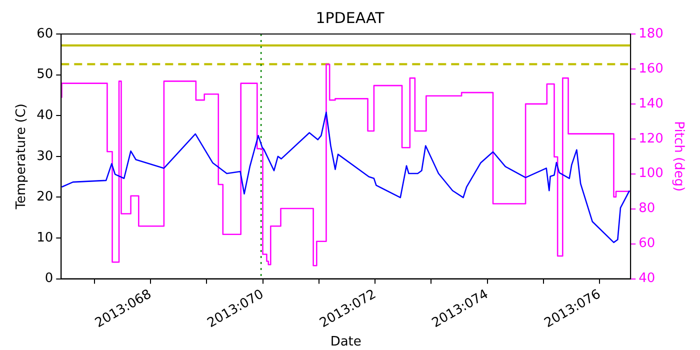 The image size is (700, 350). What do you see at coordinates (346, 342) in the screenshot?
I see `x-axis-title: Date` at bounding box center [346, 342].